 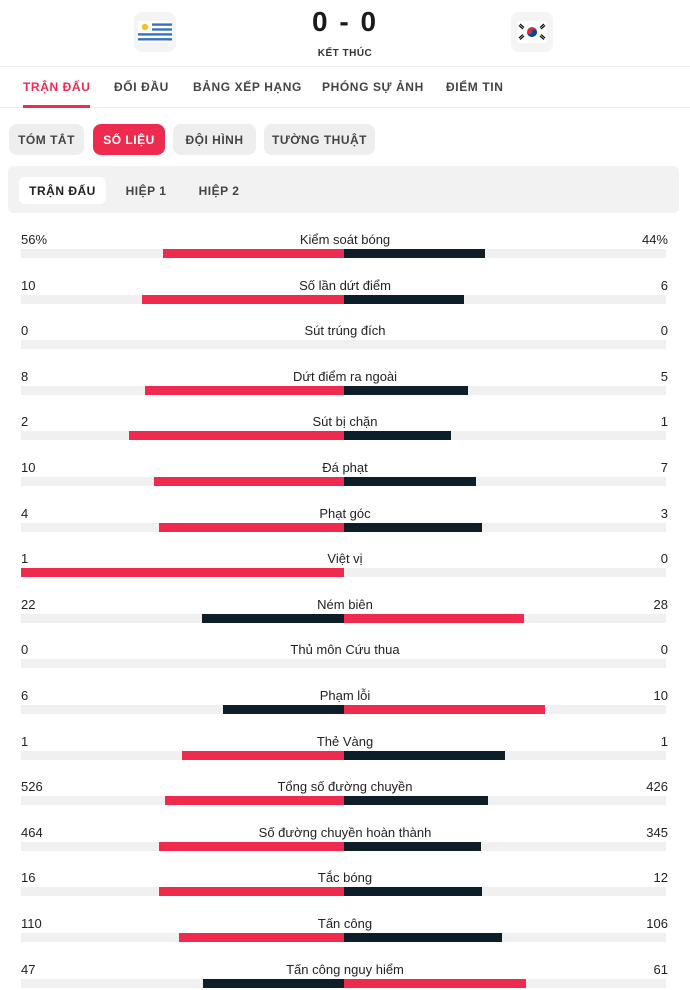 What do you see at coordinates (25, 513) in the screenshot?
I see `stat-home-value: 4` at bounding box center [25, 513].